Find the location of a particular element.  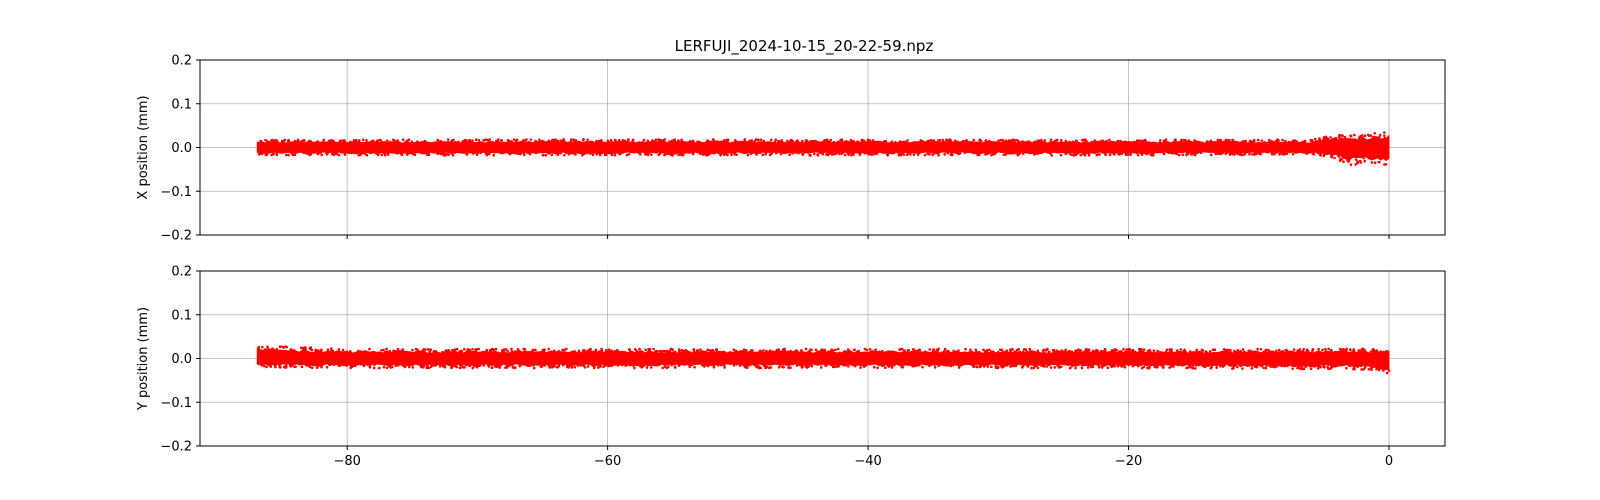

y-tick-label: 0.2 is located at coordinates (181, 272).